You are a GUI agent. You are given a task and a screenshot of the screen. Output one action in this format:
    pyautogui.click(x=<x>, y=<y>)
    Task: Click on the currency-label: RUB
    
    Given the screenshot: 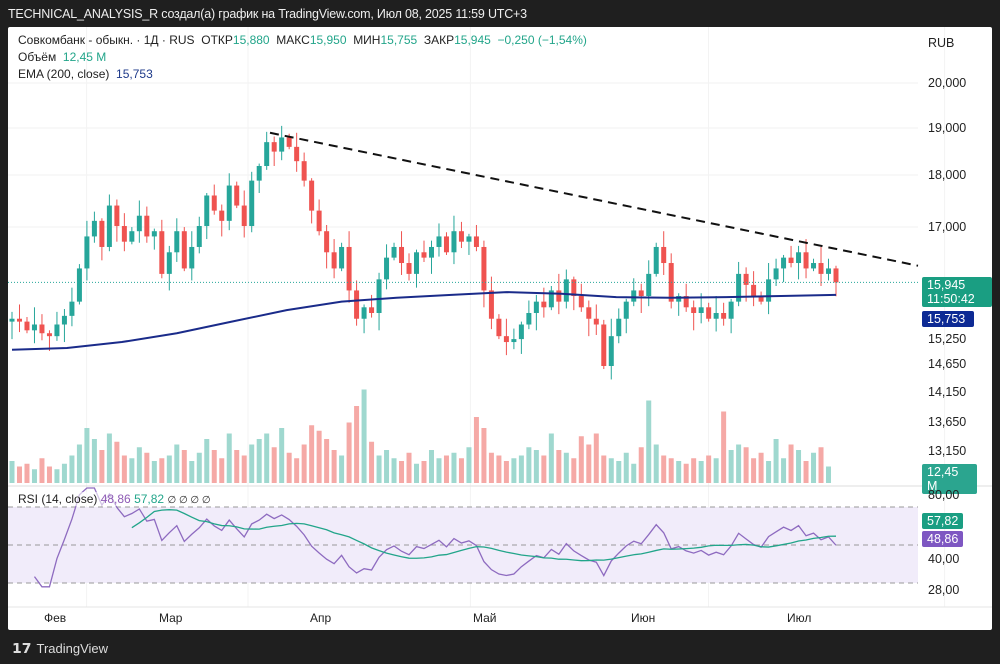 What is the action you would take?
    pyautogui.click(x=941, y=43)
    